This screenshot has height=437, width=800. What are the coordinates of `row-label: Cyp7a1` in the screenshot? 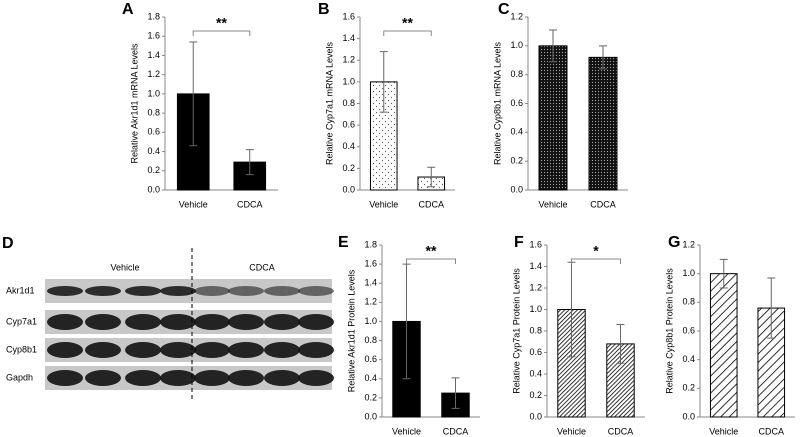 It's located at (21, 321).